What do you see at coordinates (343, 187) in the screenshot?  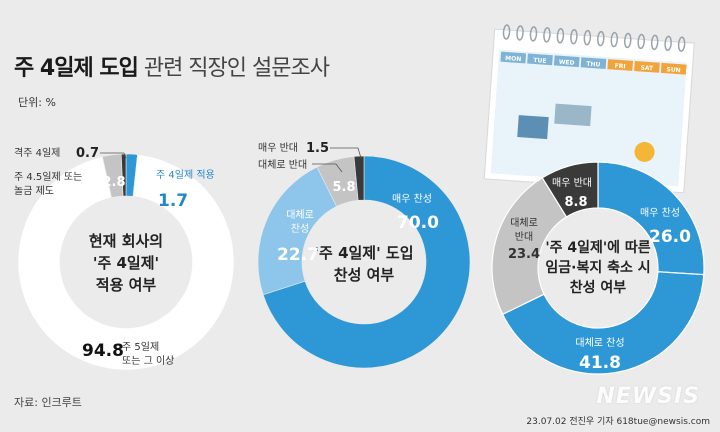 I see `slice-value: 5.8` at bounding box center [343, 187].